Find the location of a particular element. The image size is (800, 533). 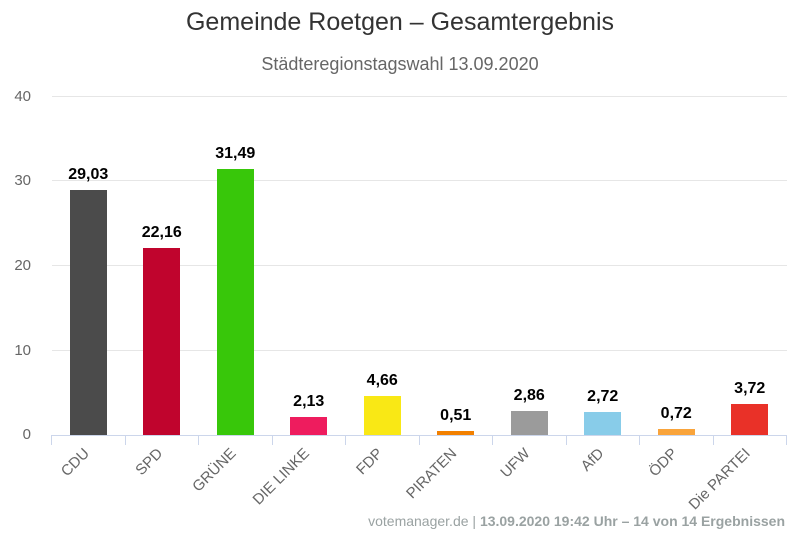

category-label-afd: AfD is located at coordinates (592, 459).